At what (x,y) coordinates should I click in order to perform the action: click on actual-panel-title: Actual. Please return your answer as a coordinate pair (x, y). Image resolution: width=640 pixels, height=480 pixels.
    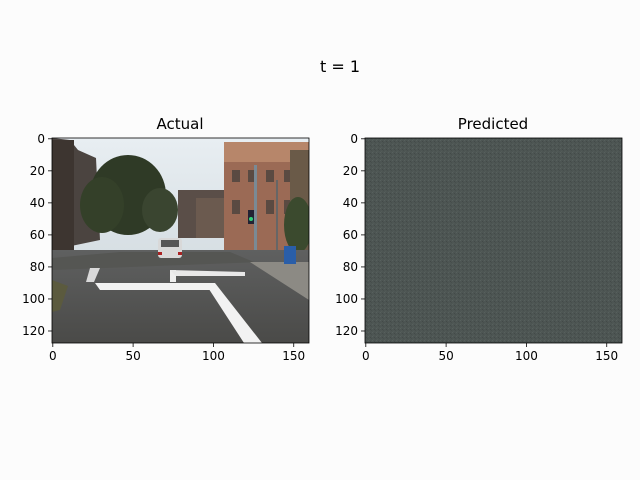
    Looking at the image, I should click on (180, 124).